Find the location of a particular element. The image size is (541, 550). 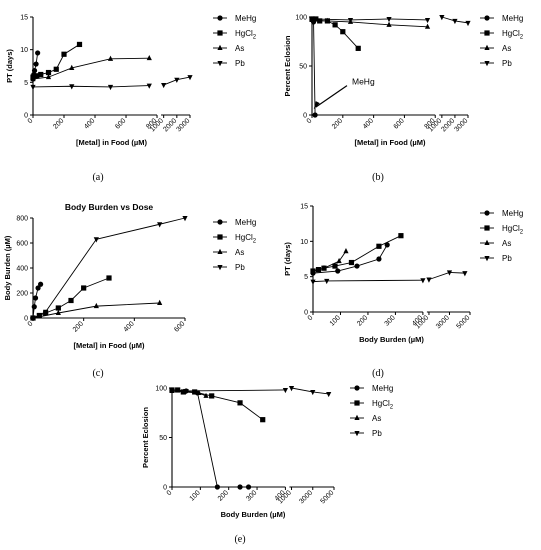

x-tick-label: 600 is located at coordinates (179, 326).